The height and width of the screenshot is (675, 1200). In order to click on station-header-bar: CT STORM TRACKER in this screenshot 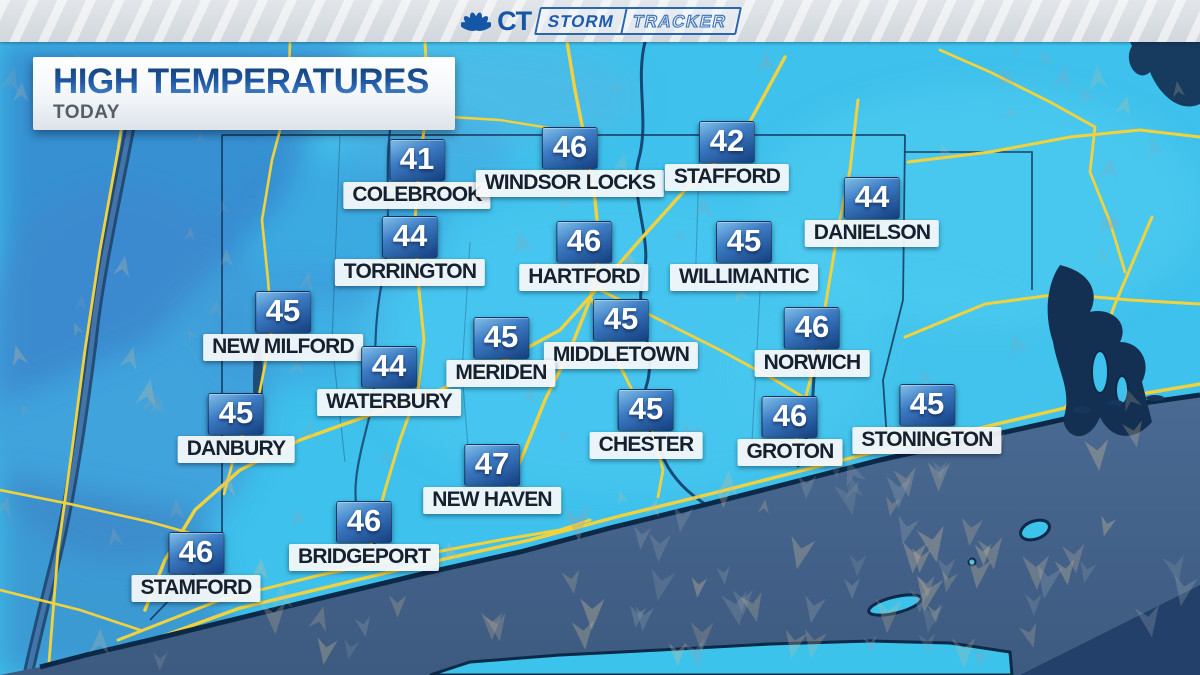, I will do `click(600, 21)`.